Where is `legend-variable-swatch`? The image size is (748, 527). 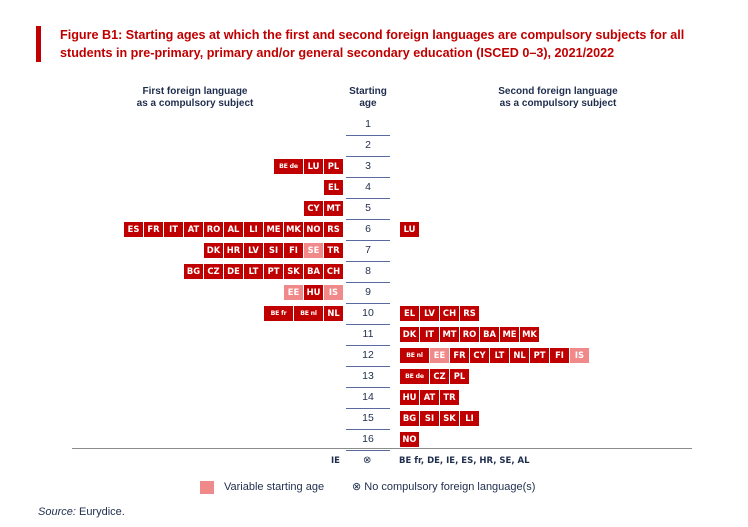
legend-variable-swatch is located at coordinates (207, 487).